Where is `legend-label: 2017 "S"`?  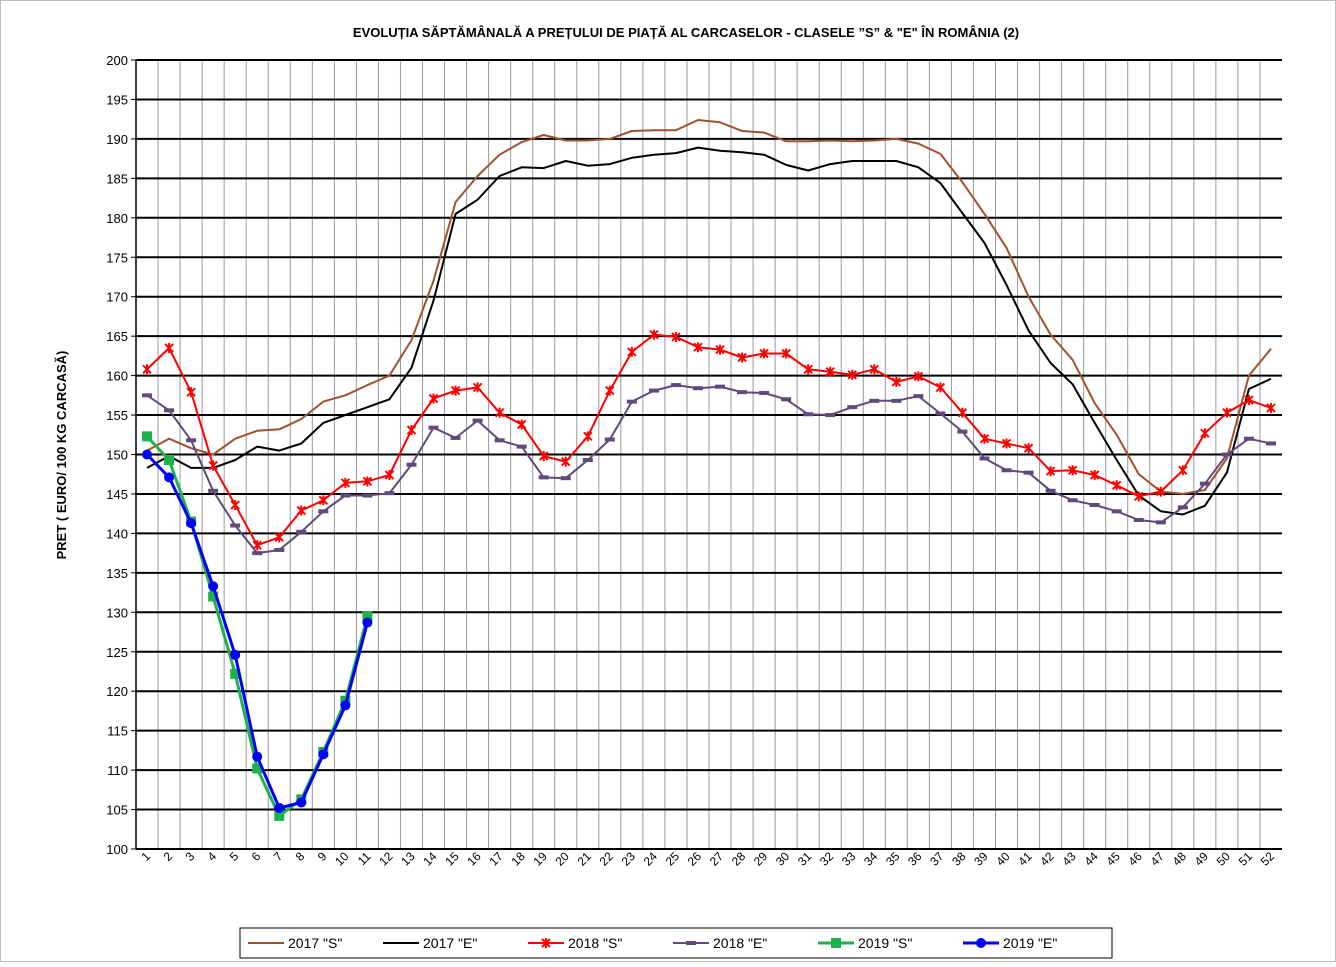 legend-label: 2017 "S" is located at coordinates (315, 943).